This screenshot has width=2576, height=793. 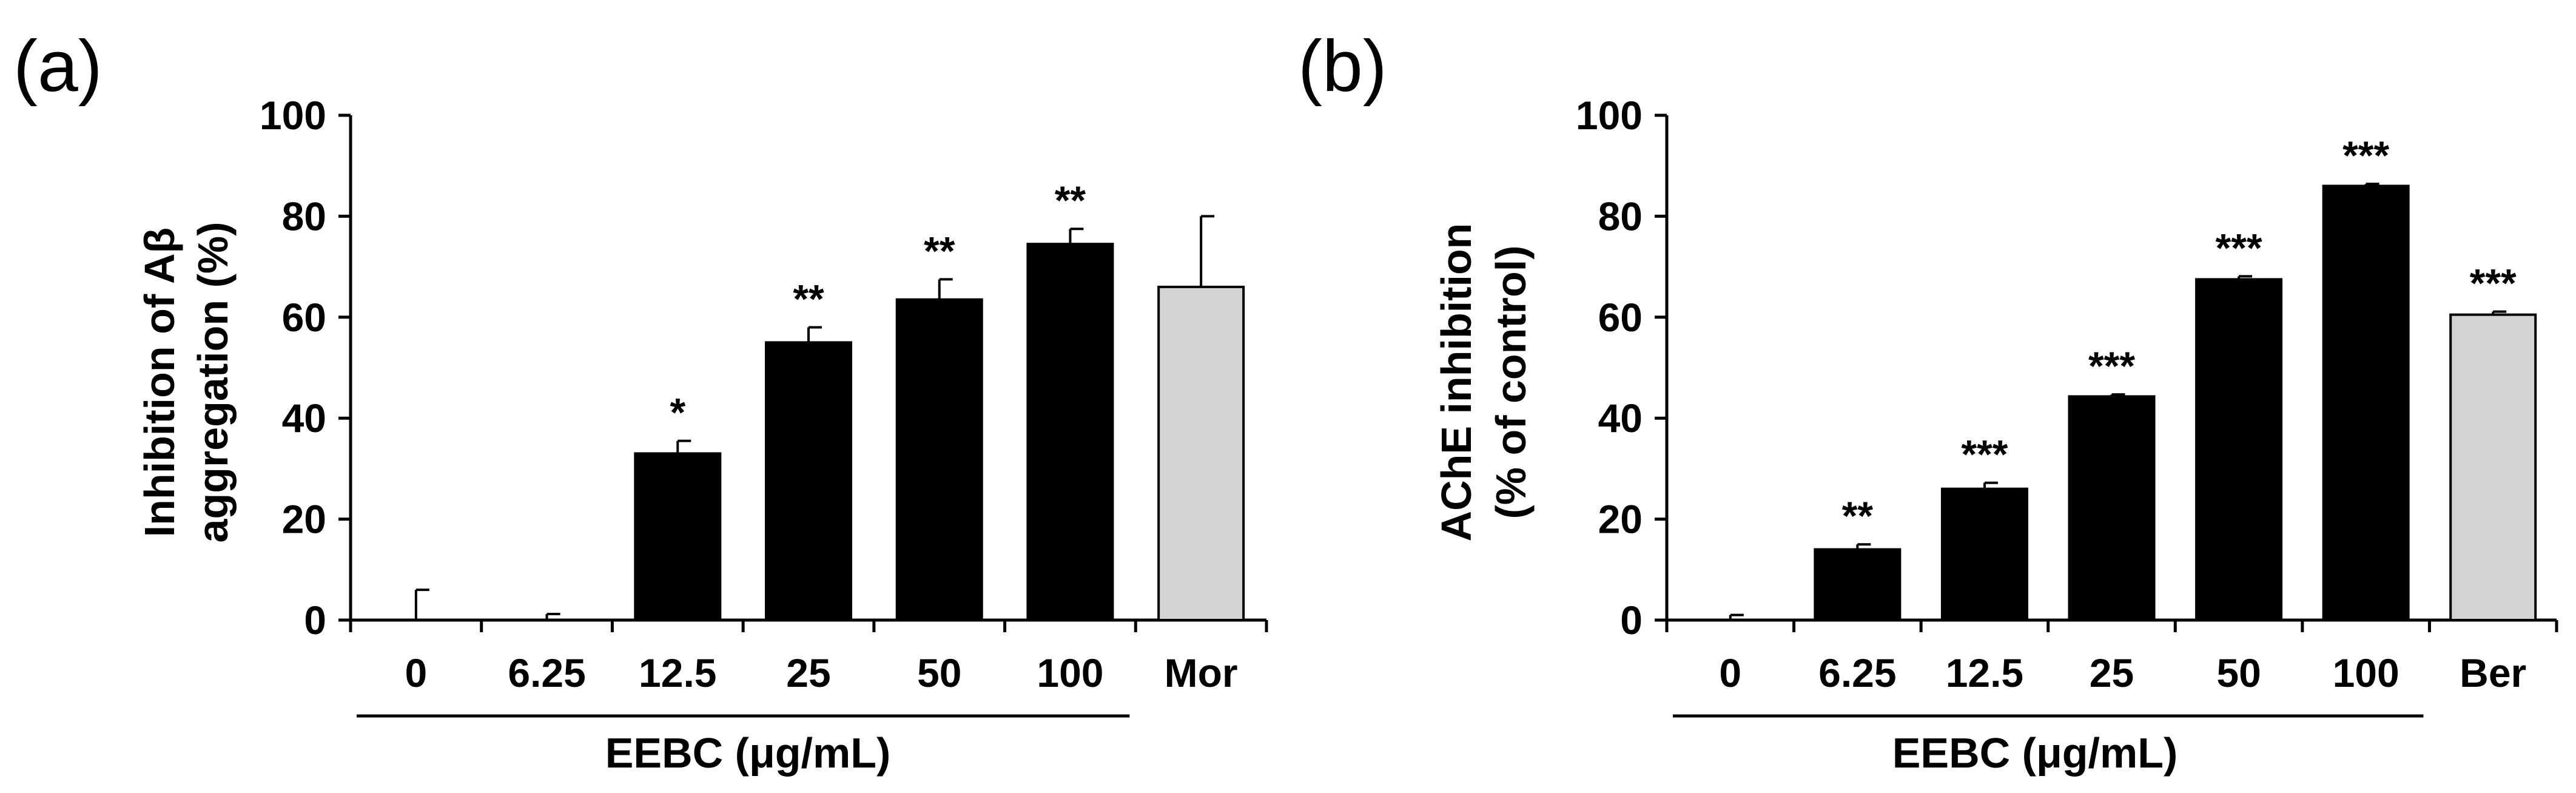 I want to click on panel-b-ytick-label: 80, so click(x=1620, y=216).